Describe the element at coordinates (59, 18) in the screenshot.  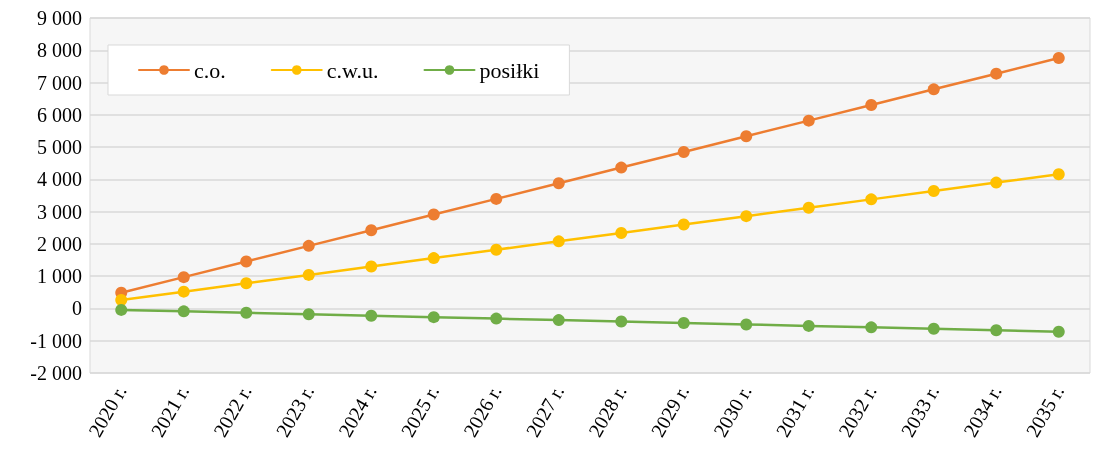
I see `y-tick-label: 9 000` at that location.